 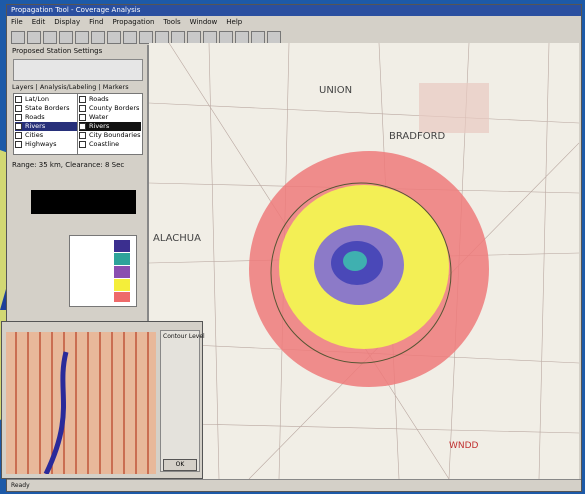 I want to click on dialog-title: Contour Level, so click(x=184, y=336).